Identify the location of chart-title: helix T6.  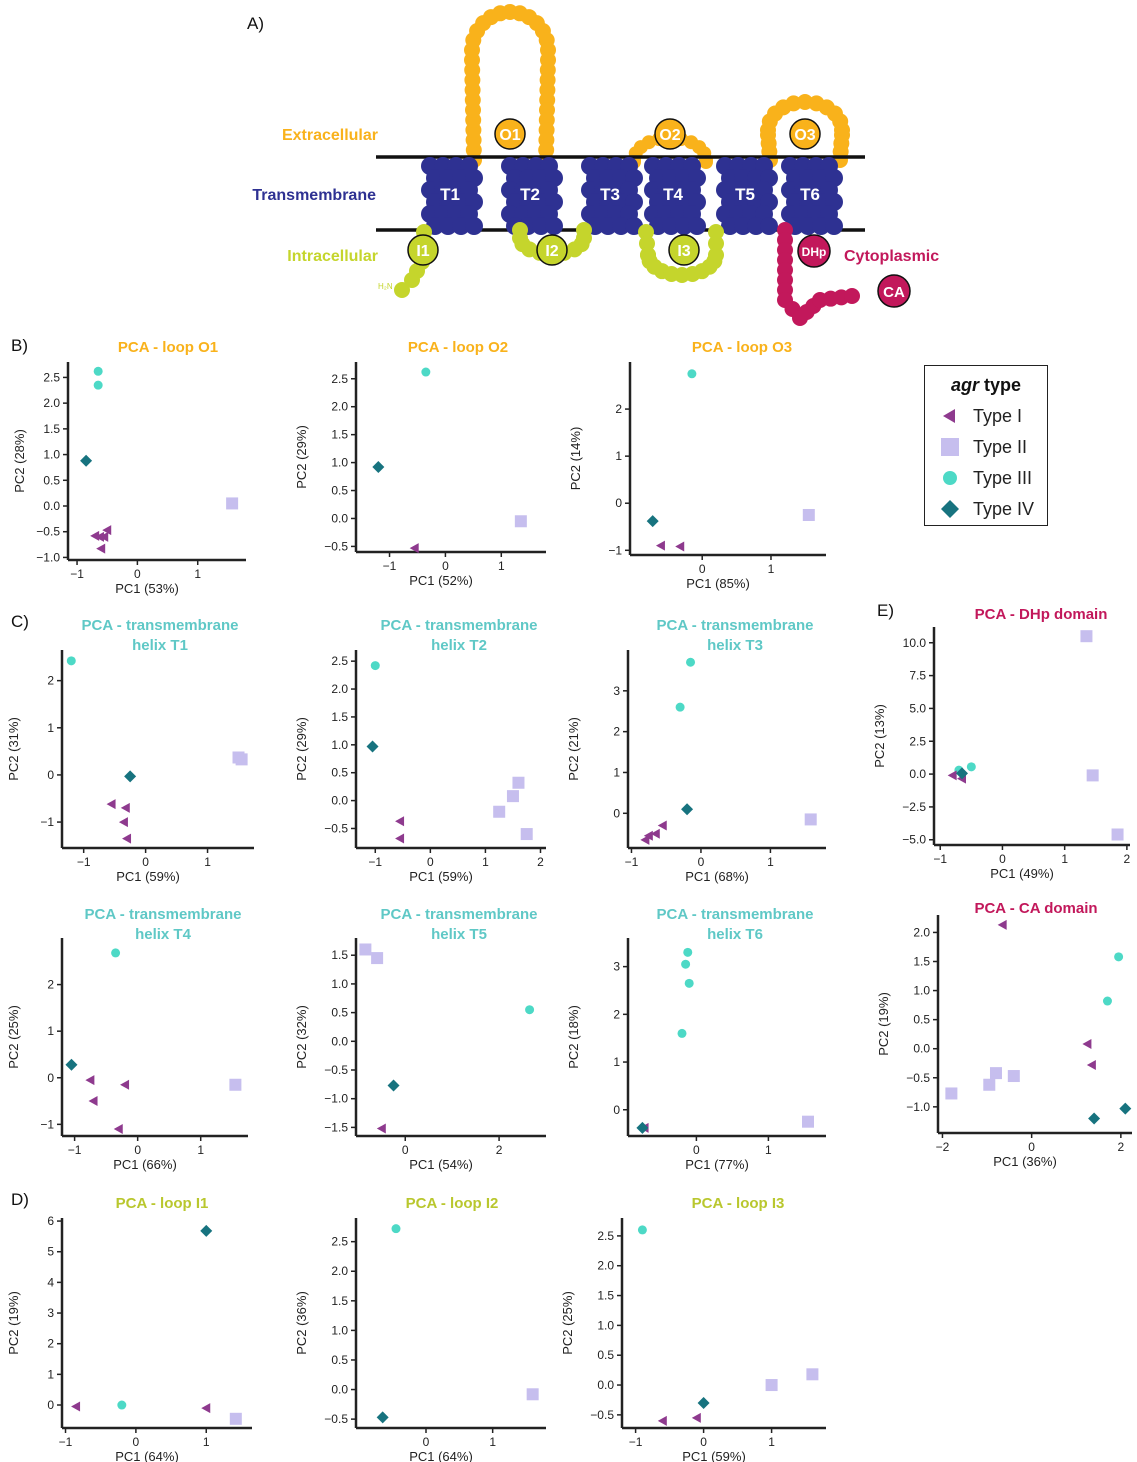
(735, 934).